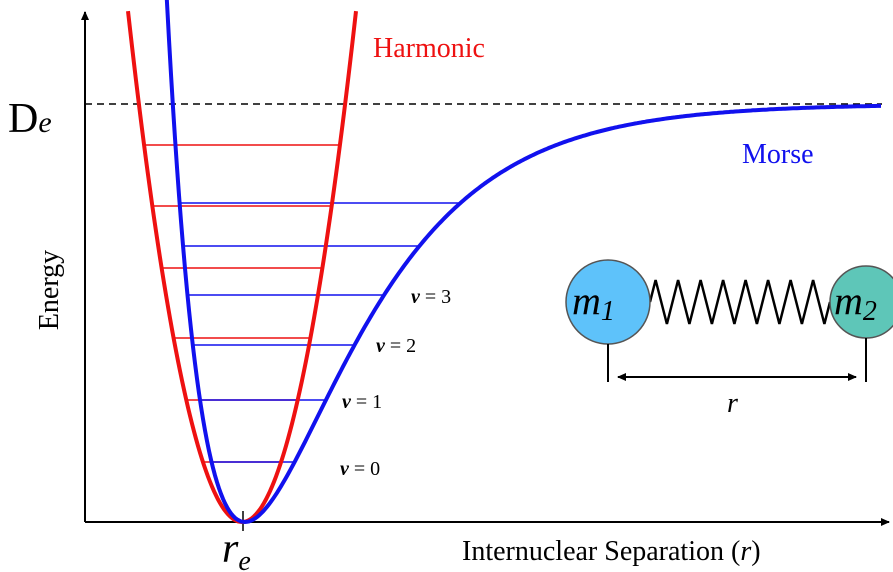  Describe the element at coordinates (362, 402) in the screenshot. I see `level-label: v = 1` at that location.